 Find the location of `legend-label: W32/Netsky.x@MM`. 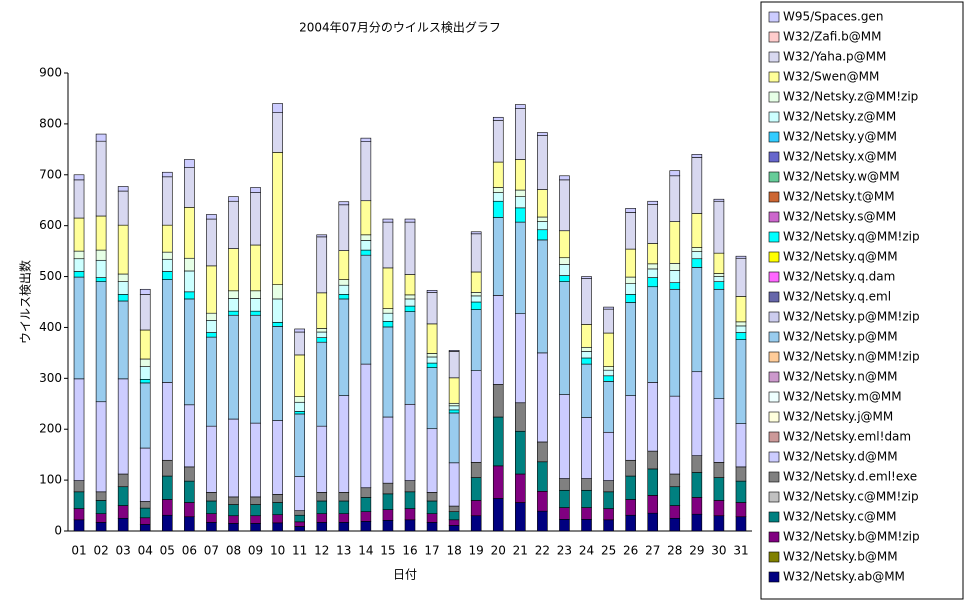

legend-label: W32/Netsky.x@MM is located at coordinates (840, 157).